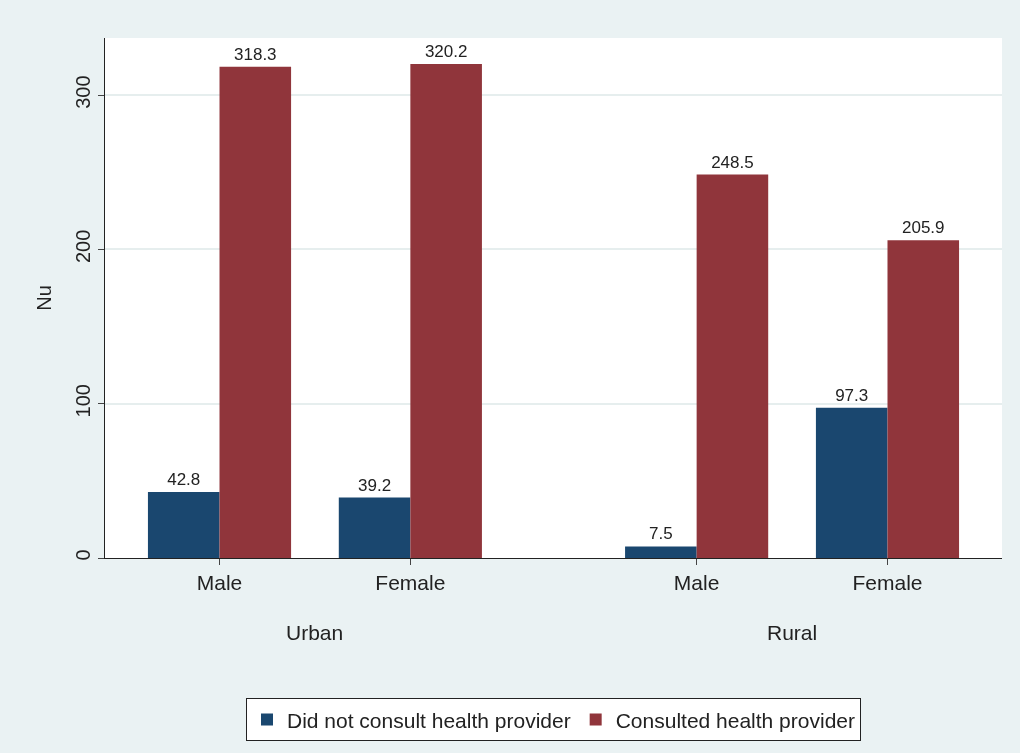  What do you see at coordinates (83, 92) in the screenshot?
I see `y-tick-label: 300` at bounding box center [83, 92].